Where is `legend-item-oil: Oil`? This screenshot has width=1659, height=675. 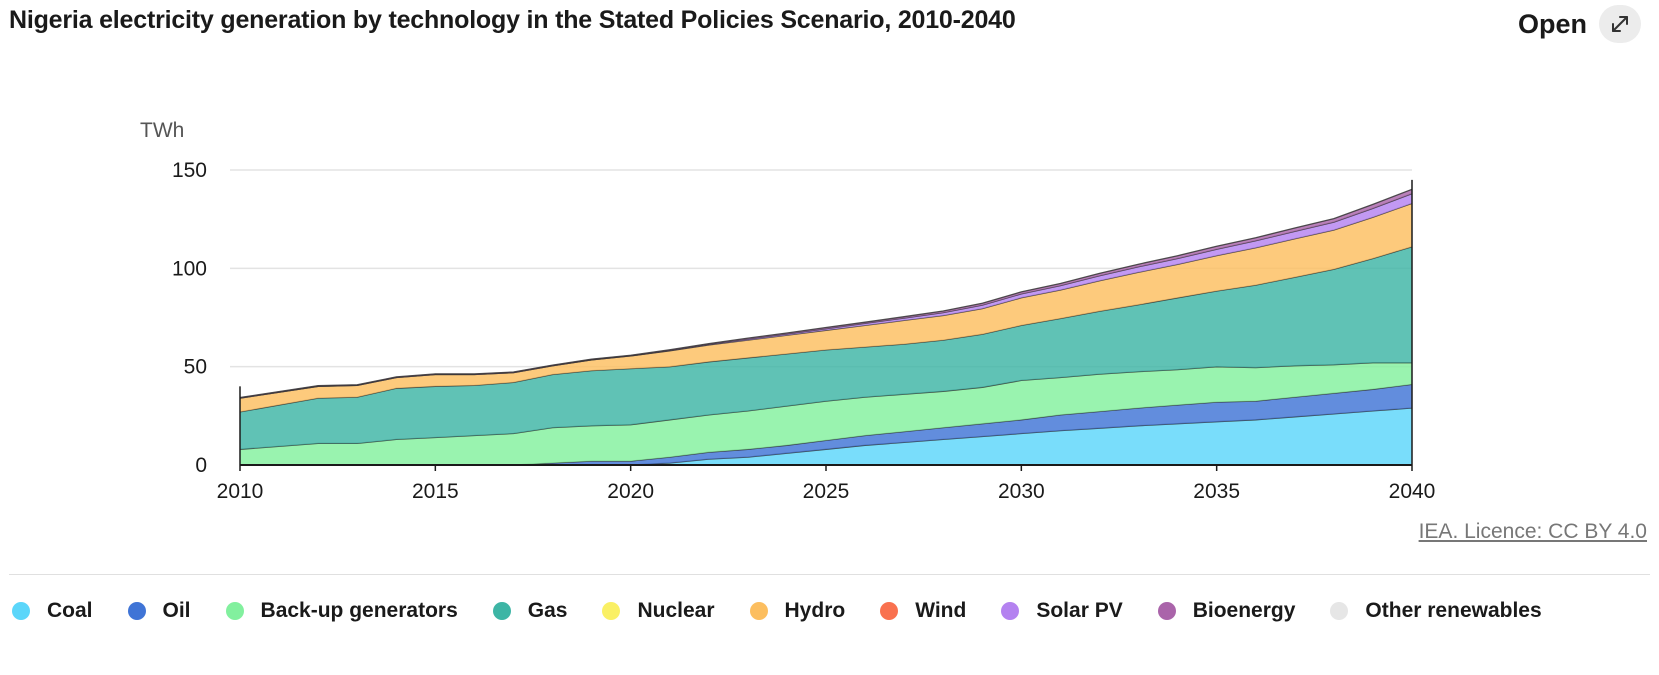
legend-item-oil: Oil is located at coordinates (159, 611).